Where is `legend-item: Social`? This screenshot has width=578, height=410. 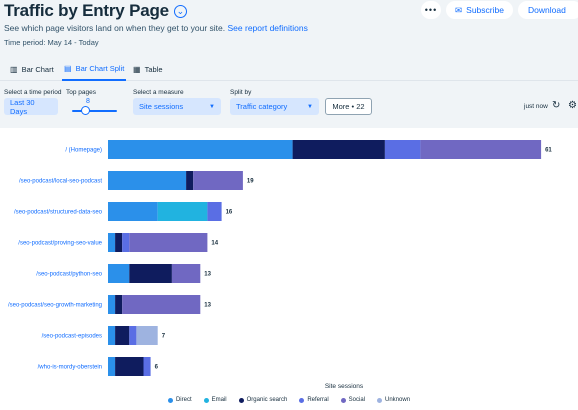
legend-item: Social is located at coordinates (353, 400).